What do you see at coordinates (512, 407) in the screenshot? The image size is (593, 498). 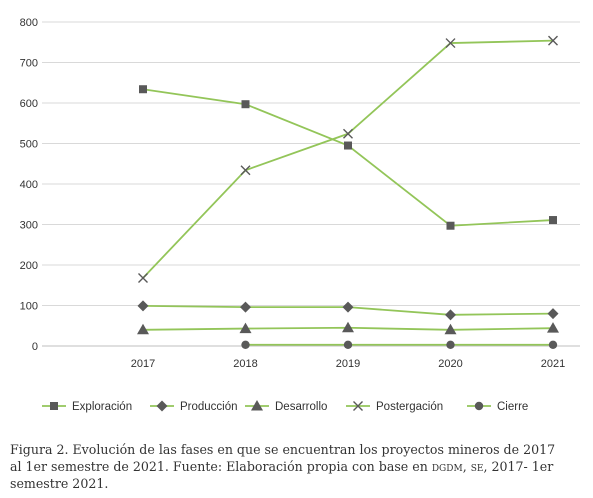 I see `legend-label-cierre: Cierre` at bounding box center [512, 407].